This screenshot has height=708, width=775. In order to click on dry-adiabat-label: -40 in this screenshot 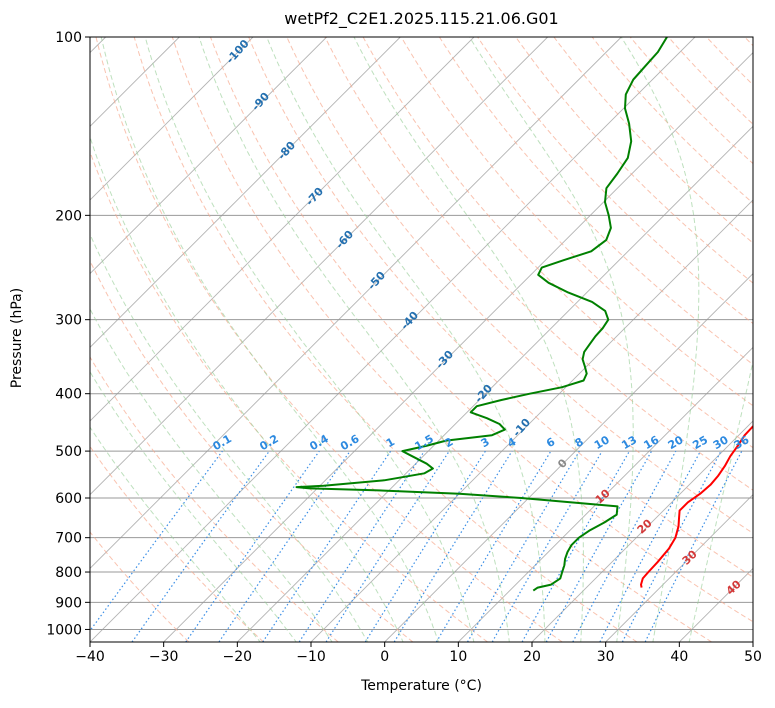, I will do `click(409, 321)`.